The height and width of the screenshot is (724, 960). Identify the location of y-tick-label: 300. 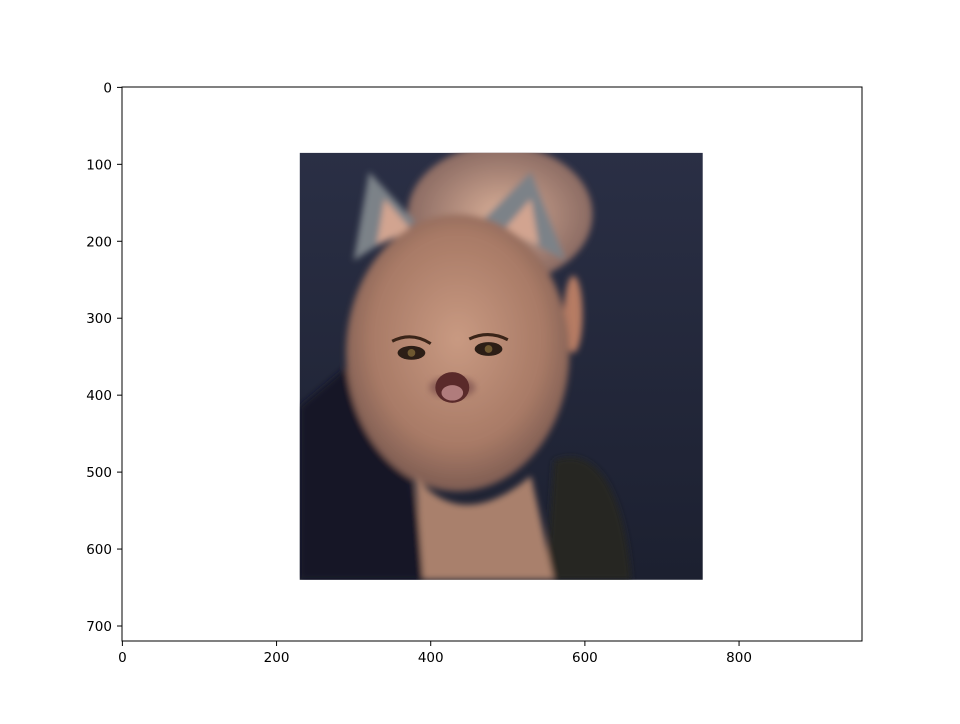
(99, 319).